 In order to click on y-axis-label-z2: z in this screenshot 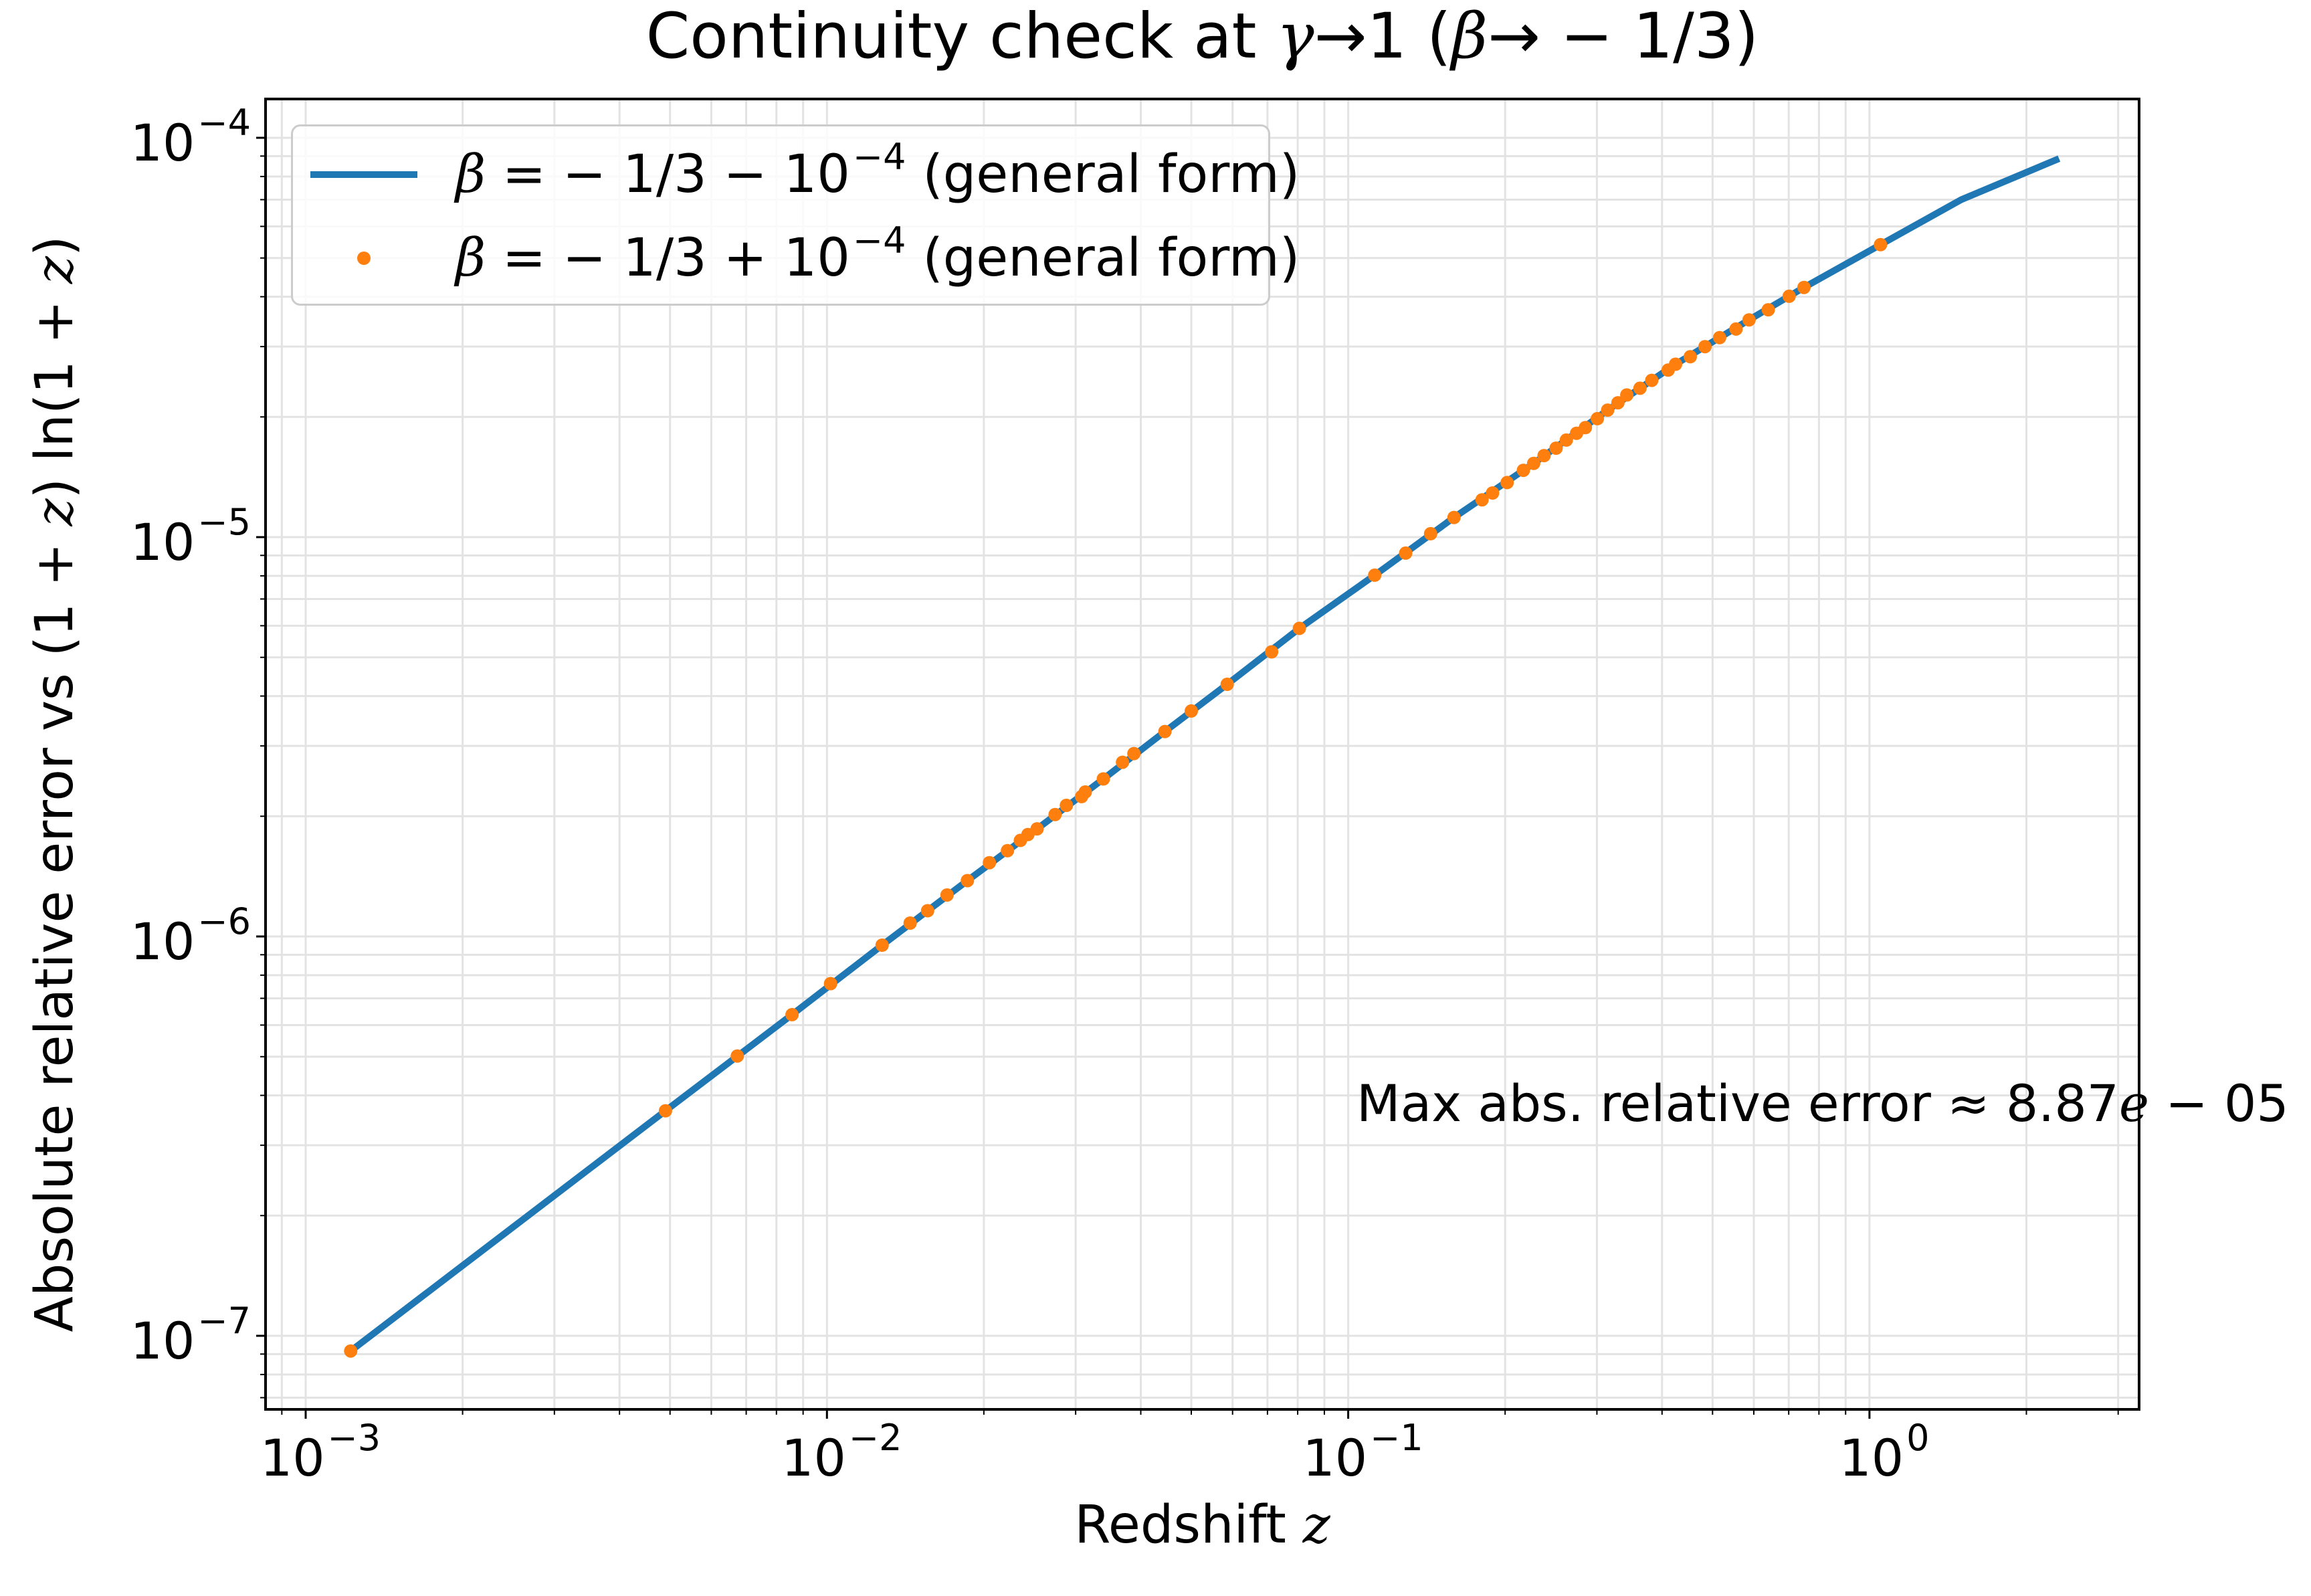, I will do `click(55, 270)`.